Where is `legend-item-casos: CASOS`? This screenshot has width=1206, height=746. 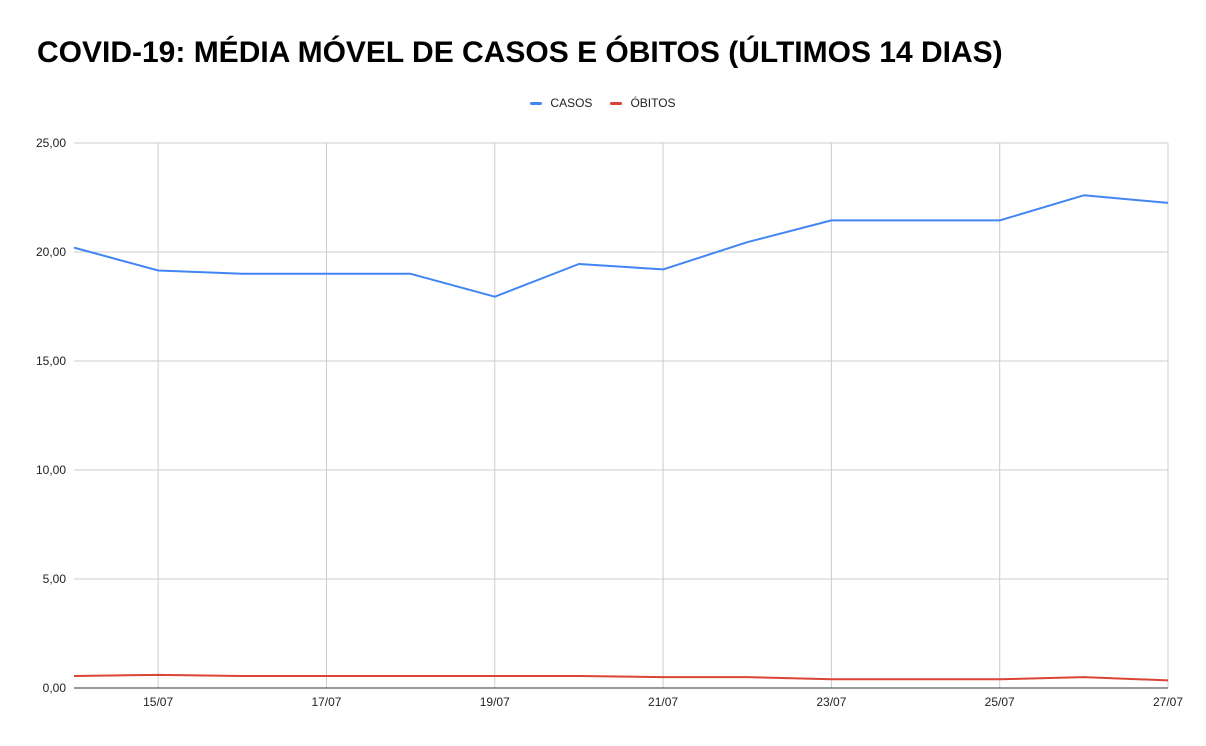 legend-item-casos: CASOS is located at coordinates (561, 103).